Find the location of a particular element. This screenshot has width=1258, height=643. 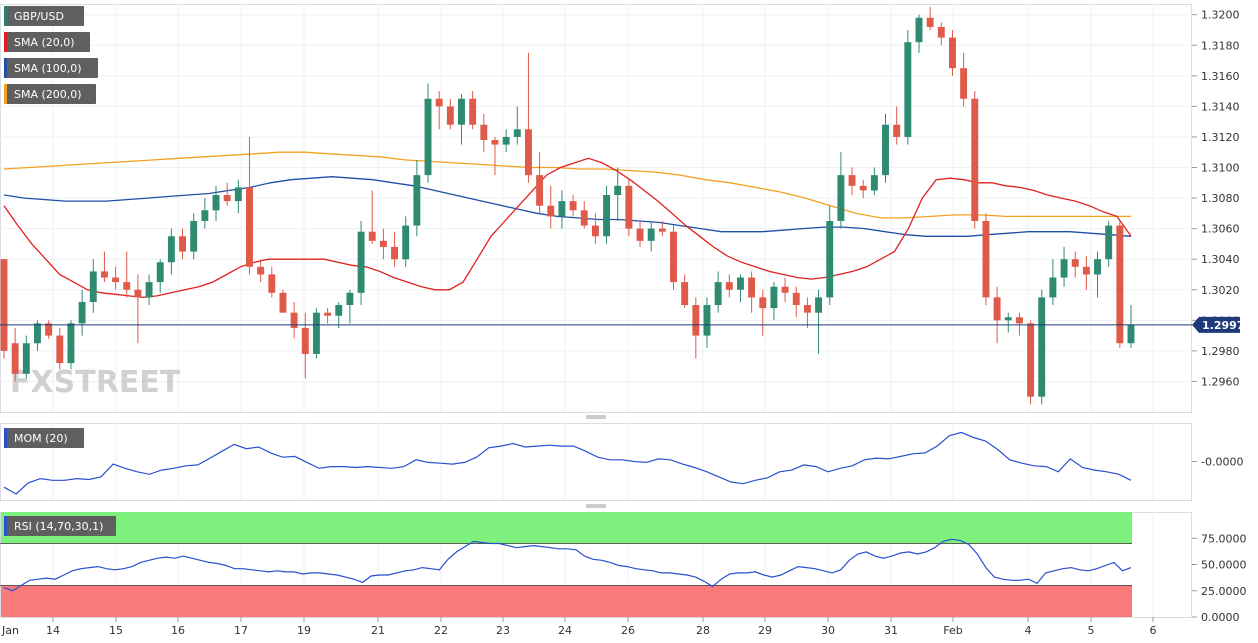

rsi-legend-label: RSI (14,70,30,1) is located at coordinates (58, 526).